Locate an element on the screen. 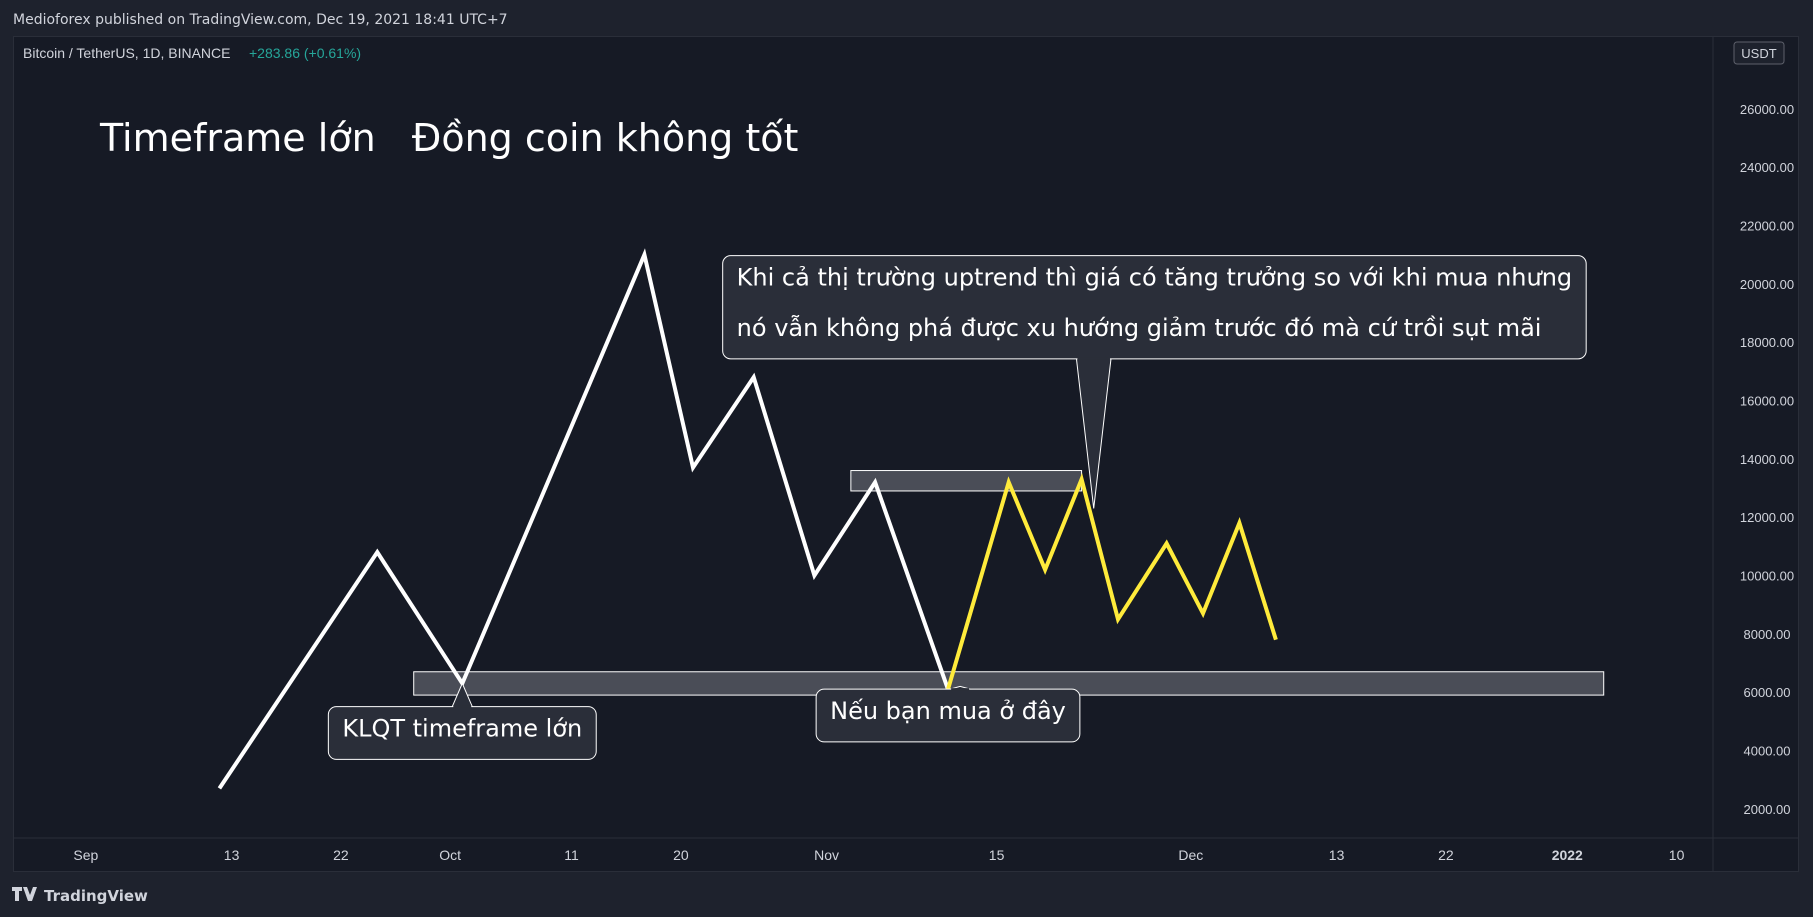 The image size is (1813, 917). x-tick-label-5: 20 is located at coordinates (681, 855).